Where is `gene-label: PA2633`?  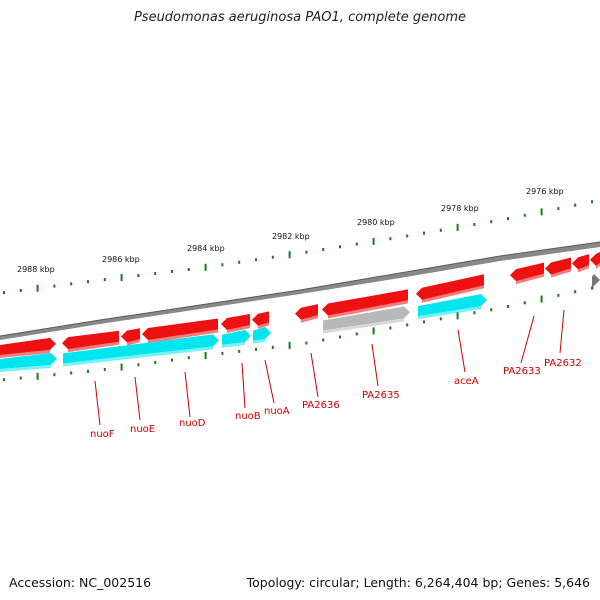 gene-label: PA2633 is located at coordinates (522, 371).